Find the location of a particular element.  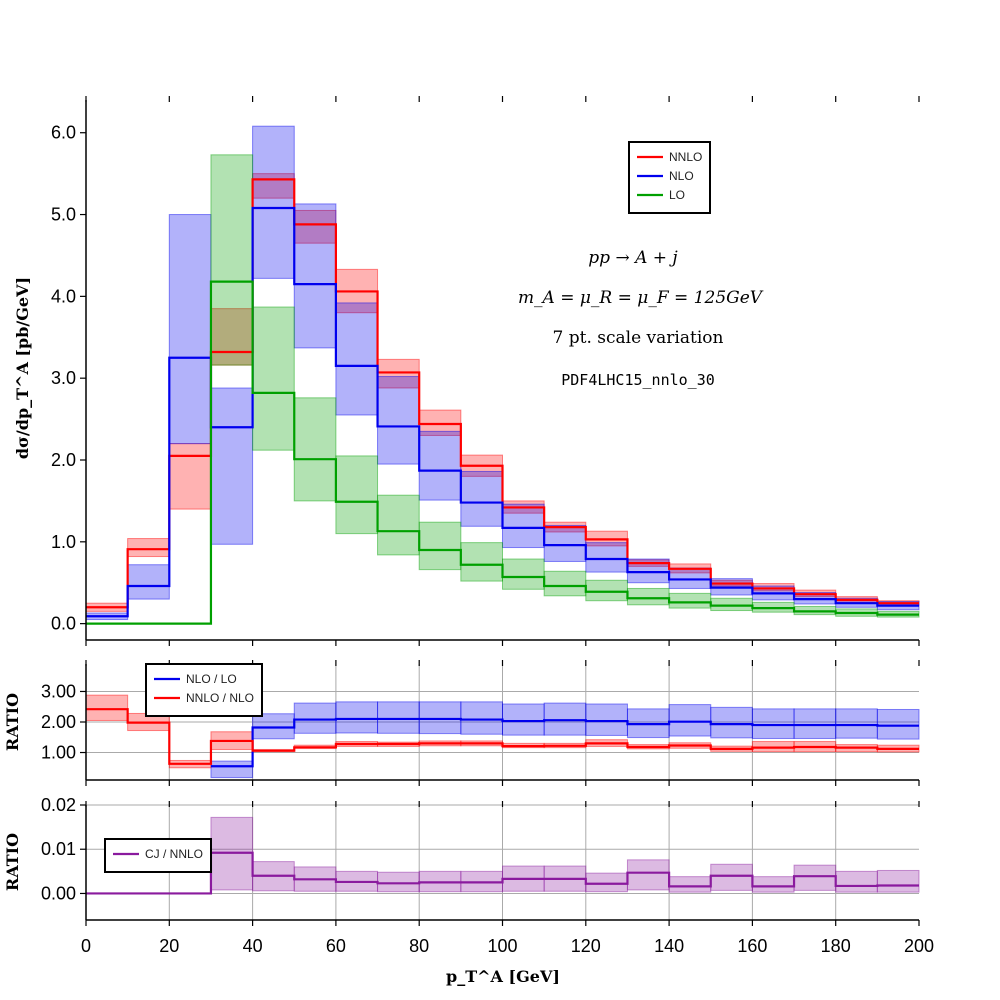

annotation-scale: 7 pt. scale variation is located at coordinates (638, 338).